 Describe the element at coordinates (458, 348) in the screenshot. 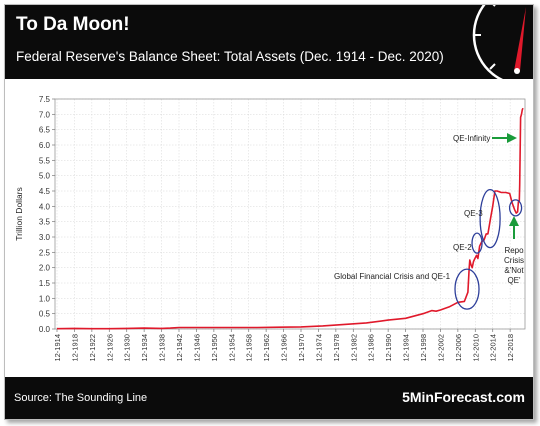

I see `x-tick-label: 12-2006` at that location.